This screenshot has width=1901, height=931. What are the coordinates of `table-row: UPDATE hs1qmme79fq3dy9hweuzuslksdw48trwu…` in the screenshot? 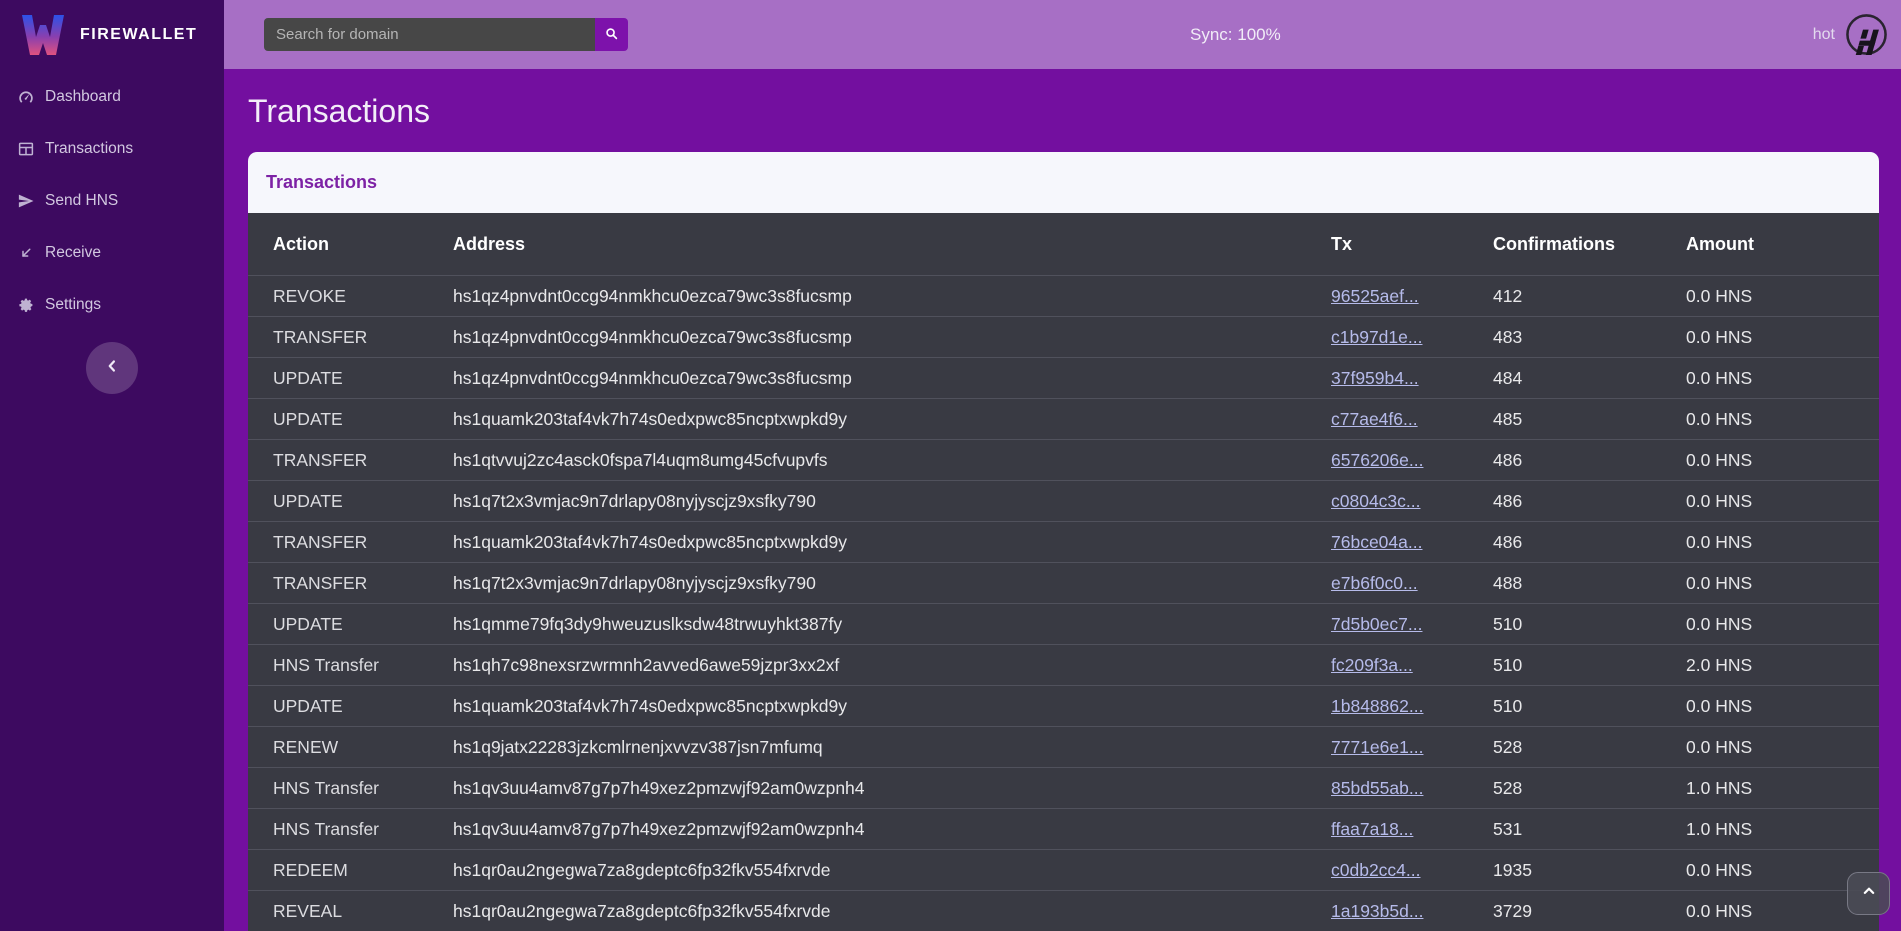 It's located at (1063, 623).